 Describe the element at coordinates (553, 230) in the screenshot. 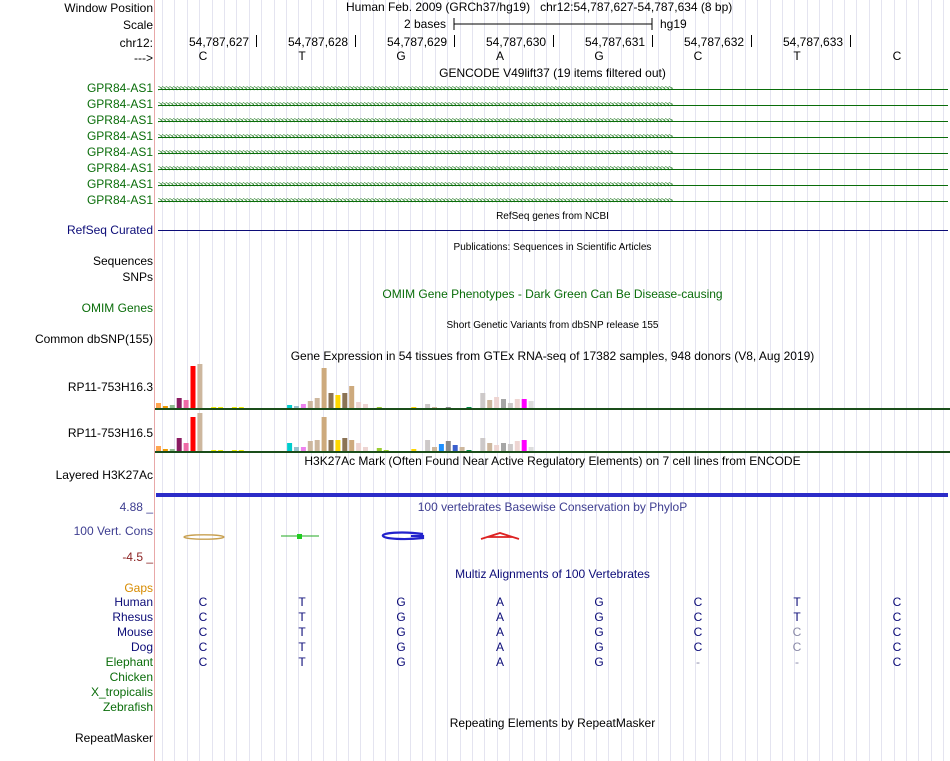

I see `refseq-gene-line` at that location.